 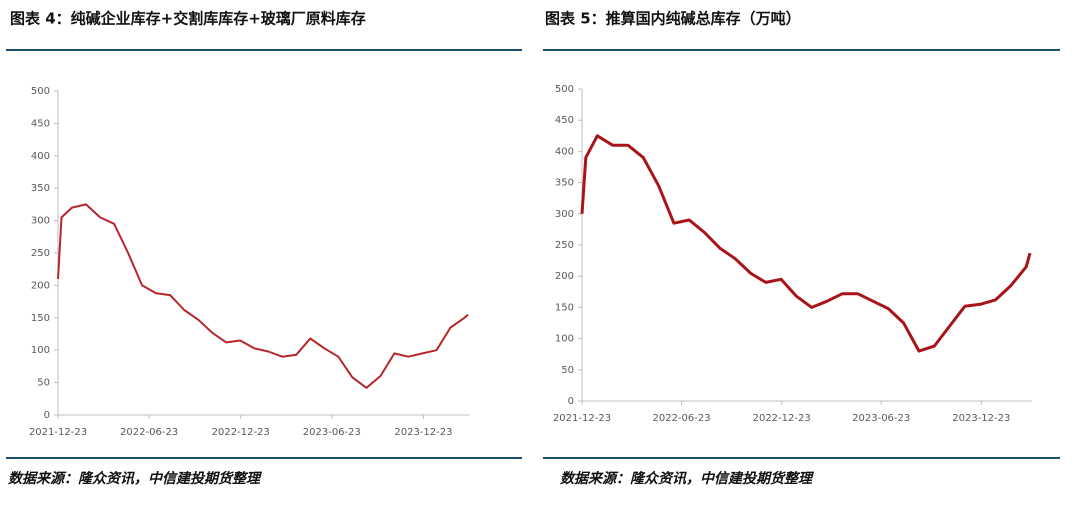 I want to click on data-line, so click(x=263, y=296).